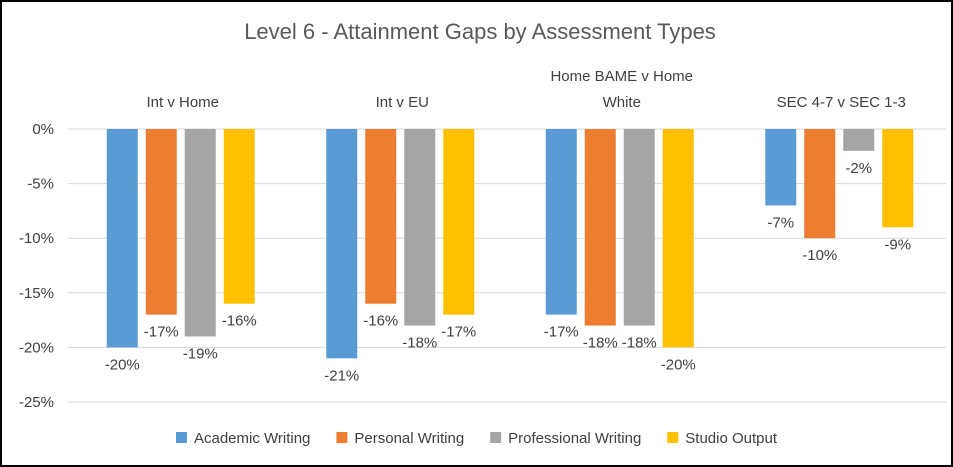 The width and height of the screenshot is (953, 467). Describe the element at coordinates (621, 76) in the screenshot. I see `category-label: Home BAME v Home` at that location.